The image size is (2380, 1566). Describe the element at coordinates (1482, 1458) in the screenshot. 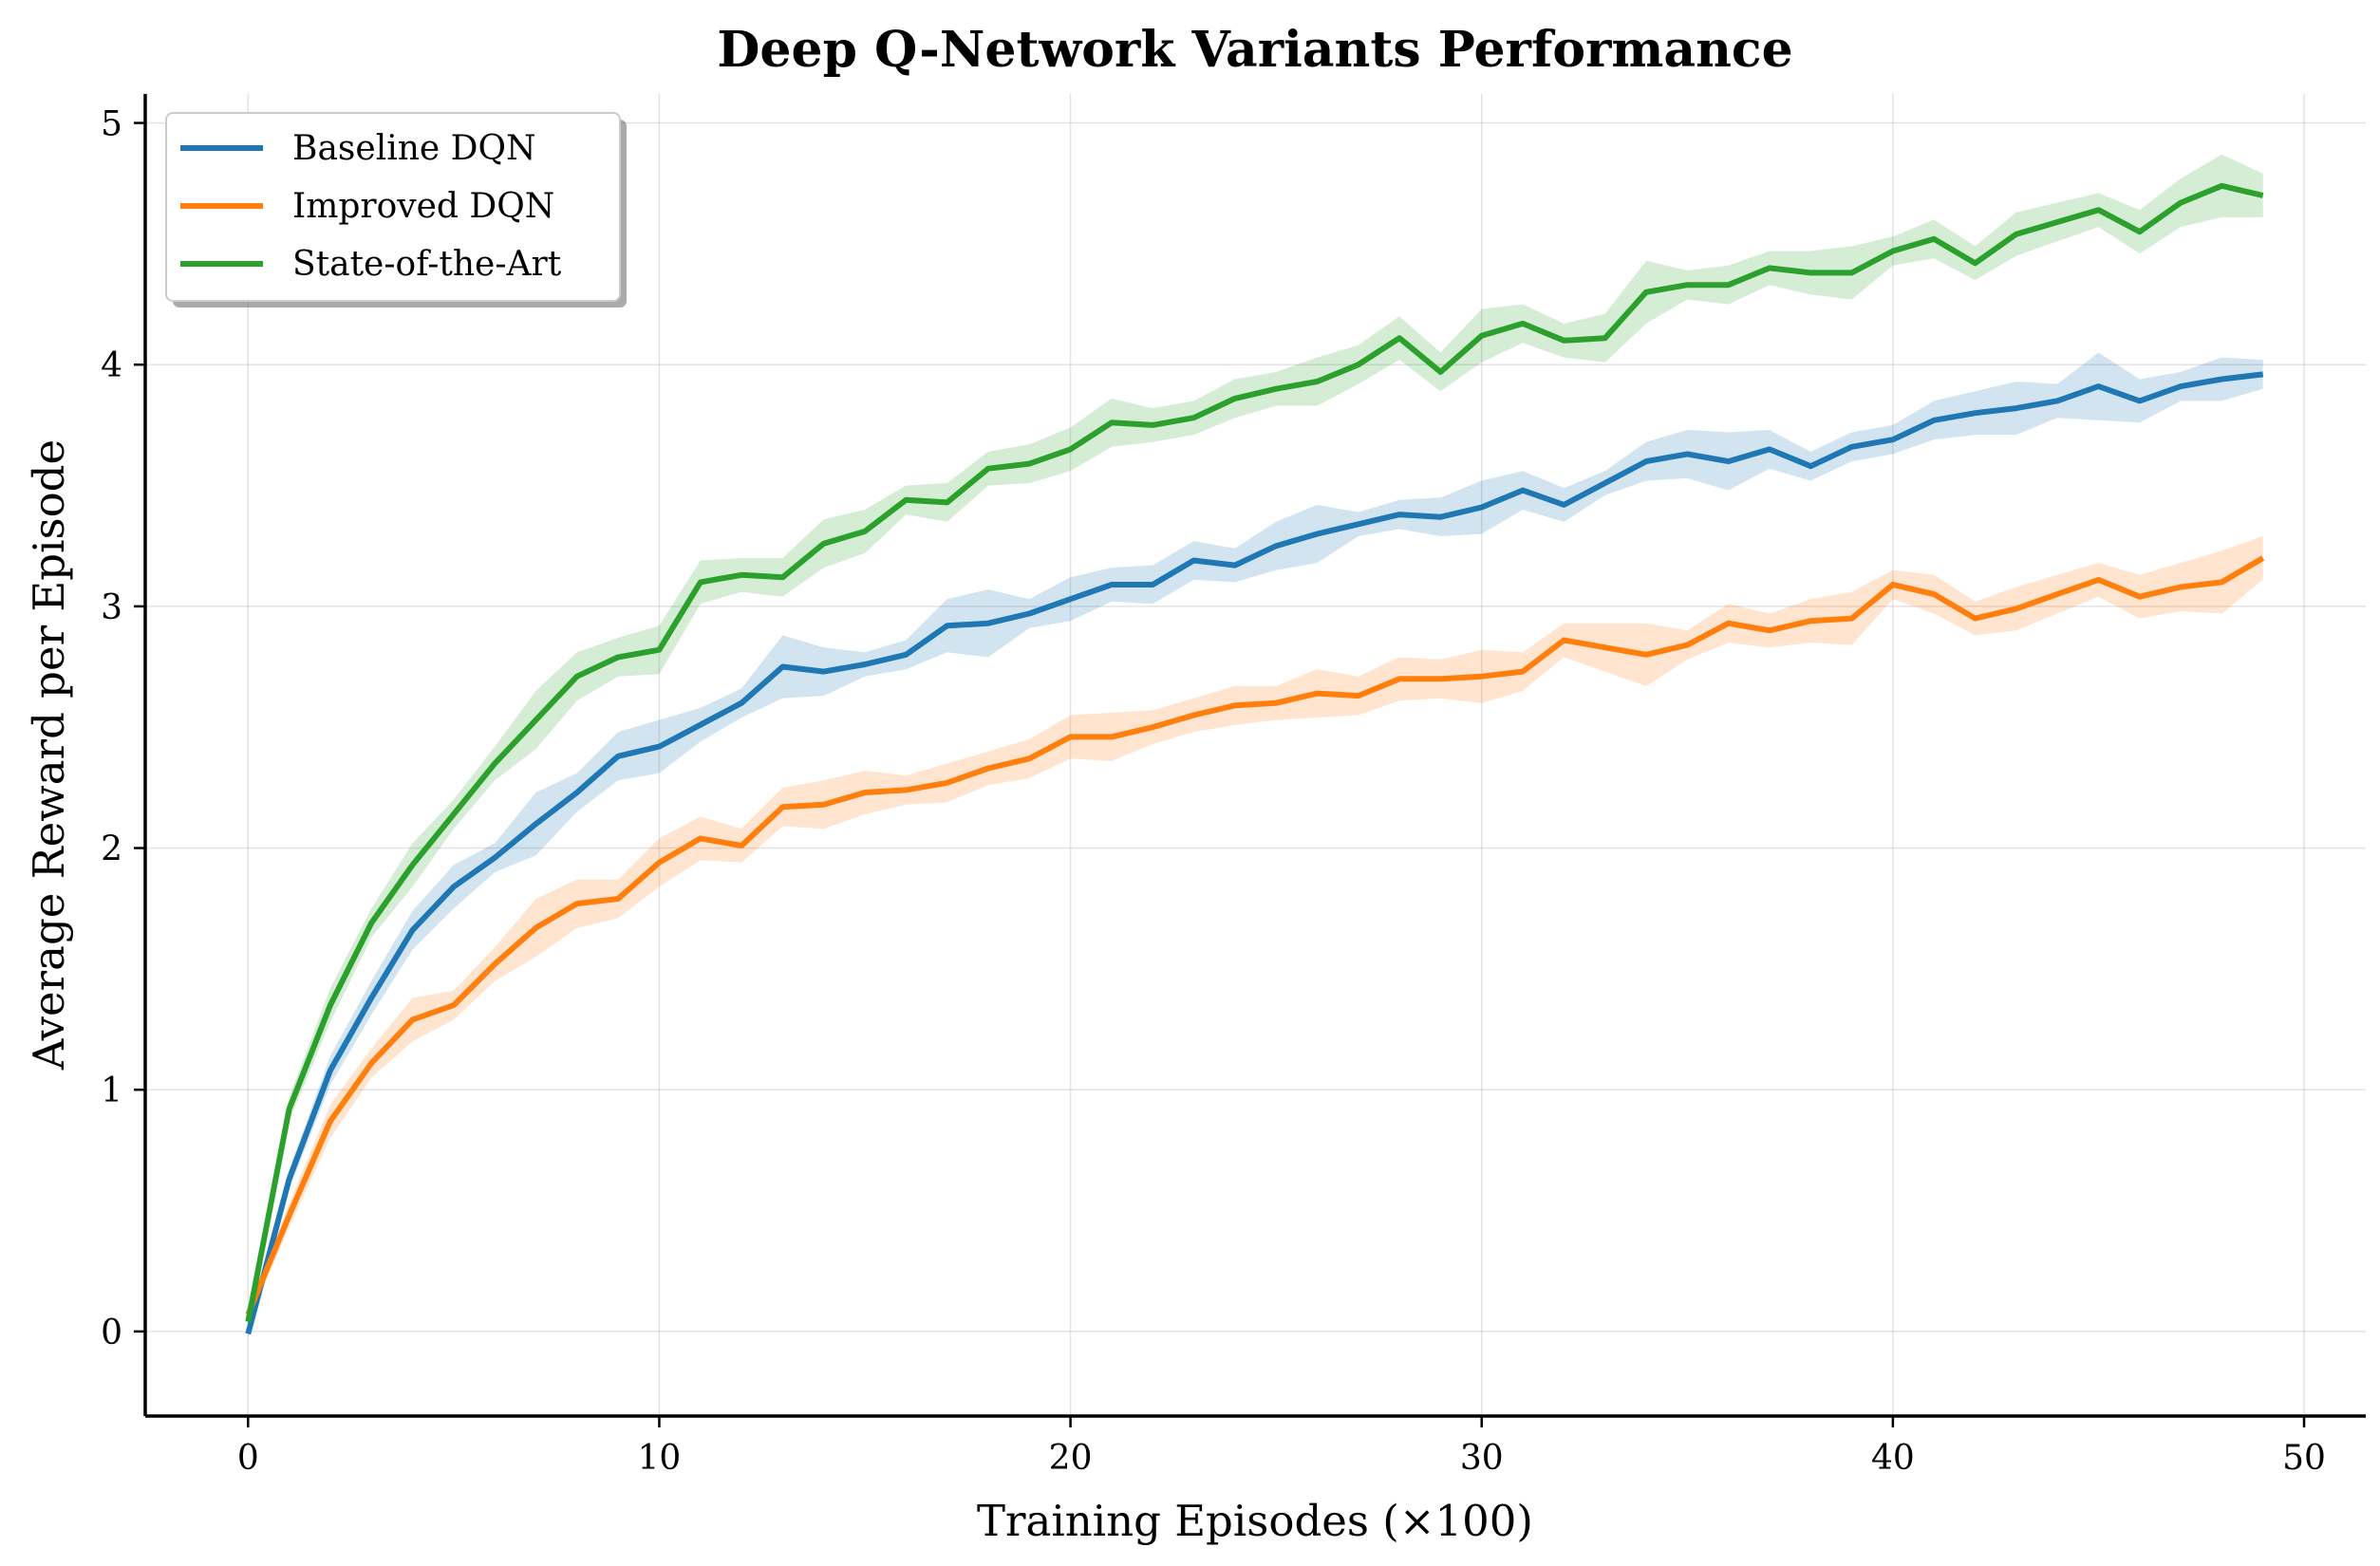

I see `x-tick-label: 30` at that location.